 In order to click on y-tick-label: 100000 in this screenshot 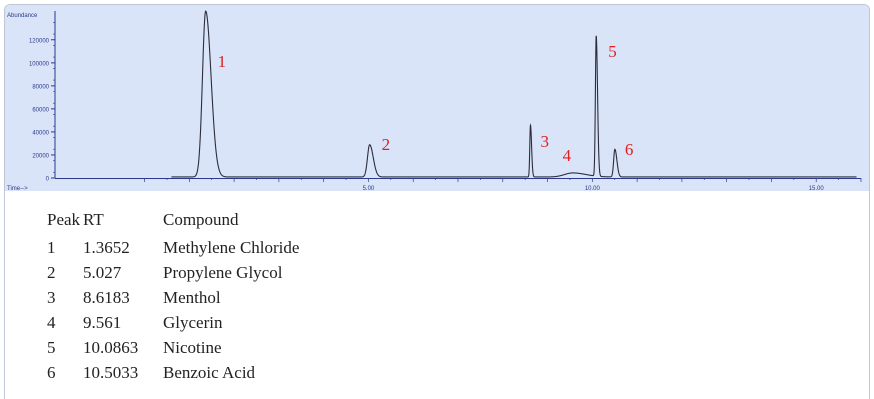, I will do `click(39, 64)`.